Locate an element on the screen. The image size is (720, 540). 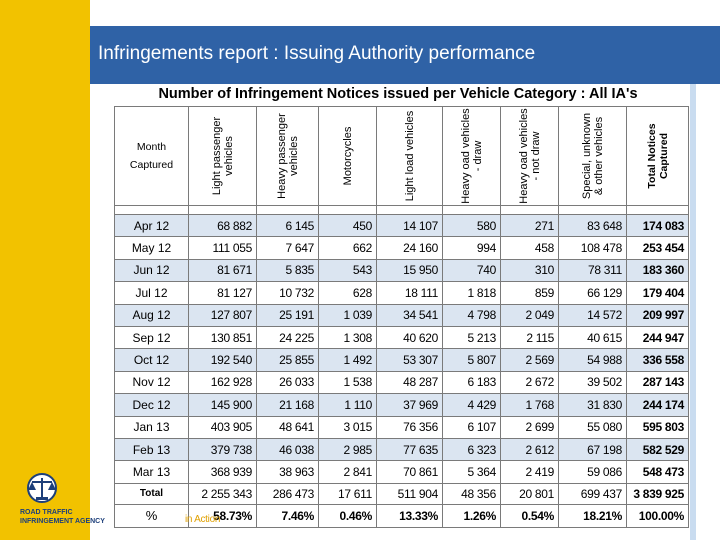
value-cell: 403 905 is located at coordinates (222, 427).